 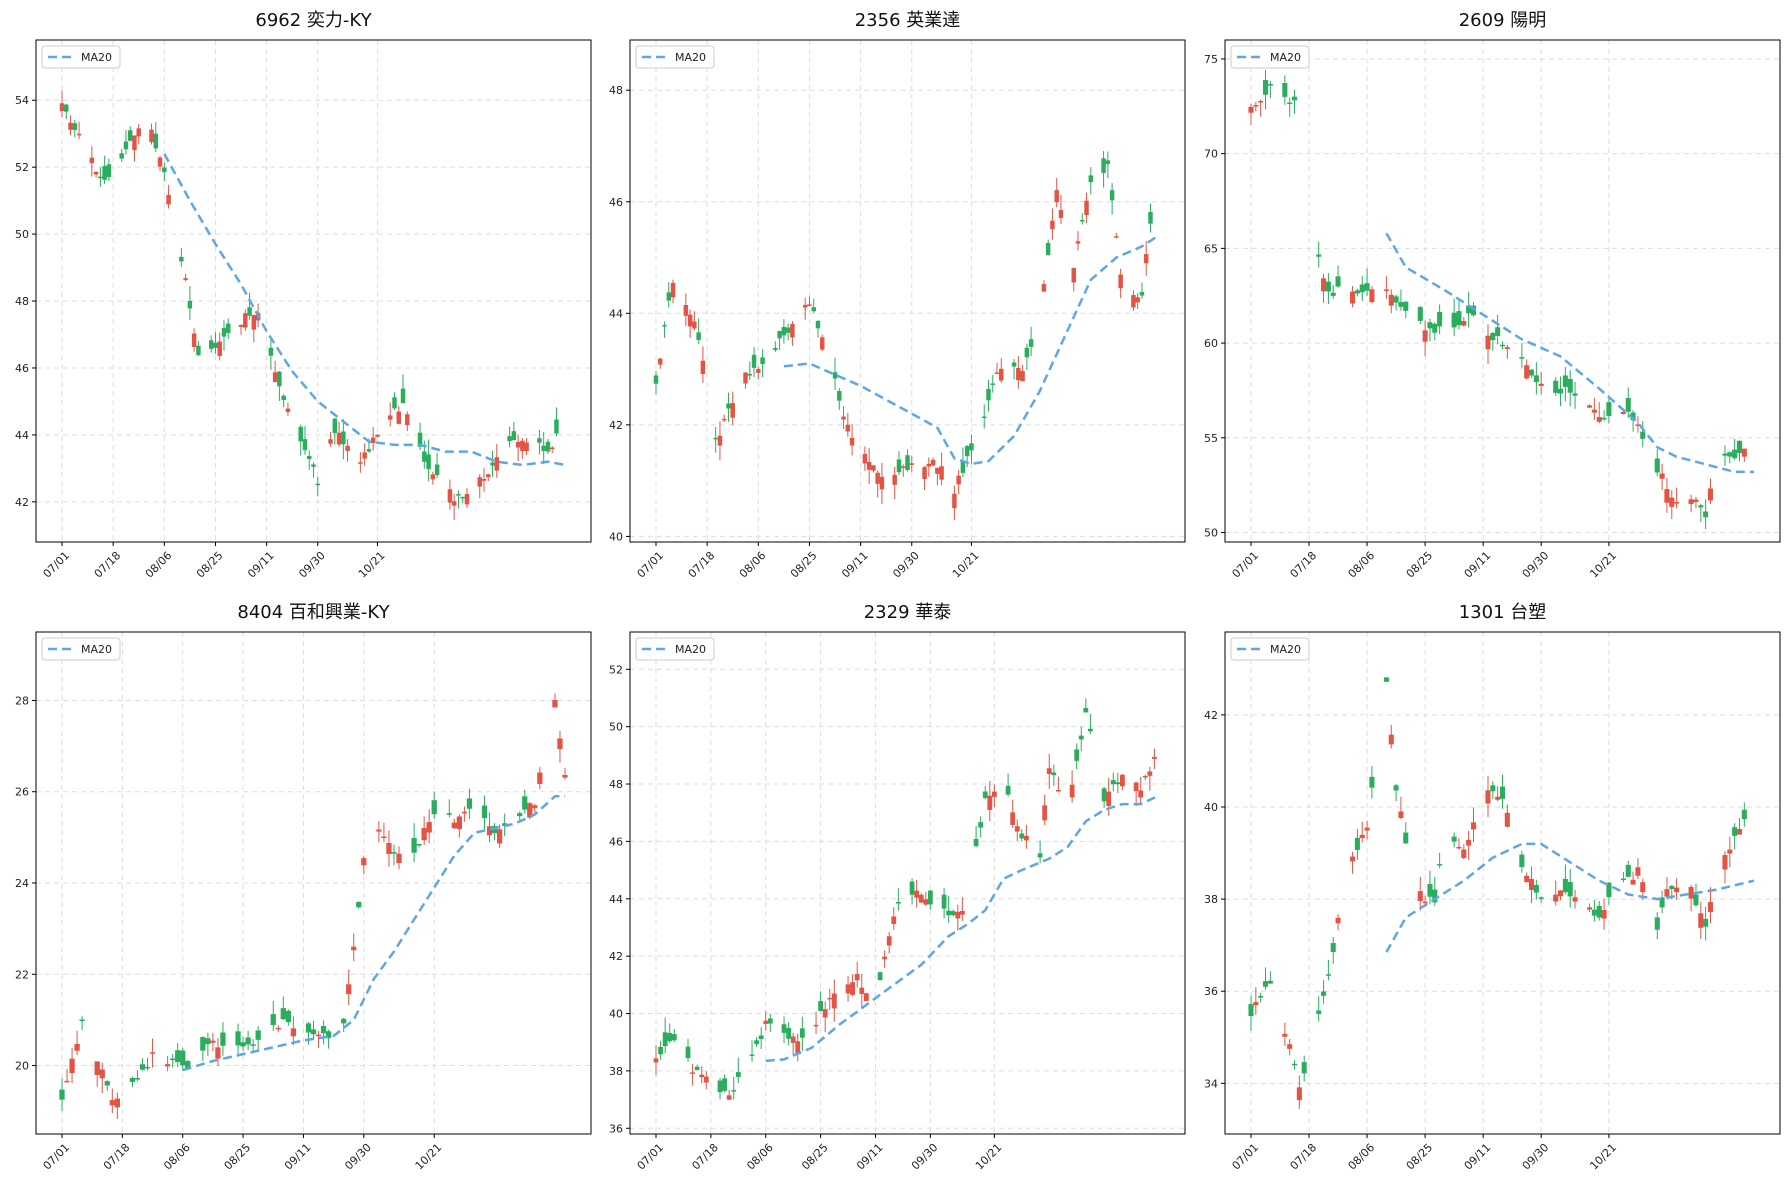 I want to click on y-tick-label: 50, so click(x=22, y=234).